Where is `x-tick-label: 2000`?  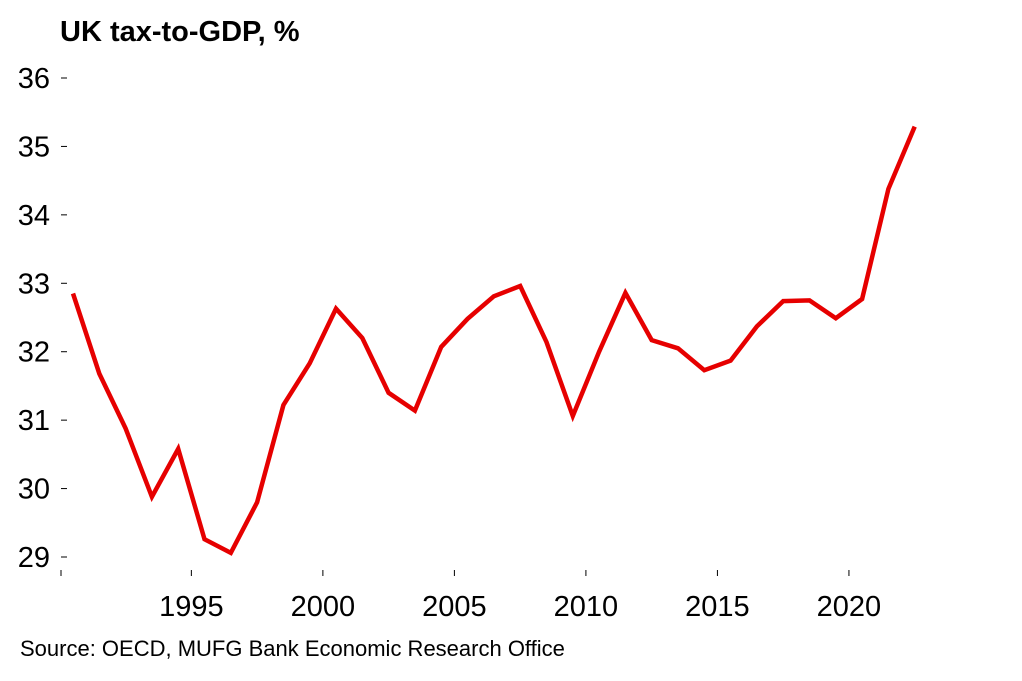 x-tick-label: 2000 is located at coordinates (323, 607).